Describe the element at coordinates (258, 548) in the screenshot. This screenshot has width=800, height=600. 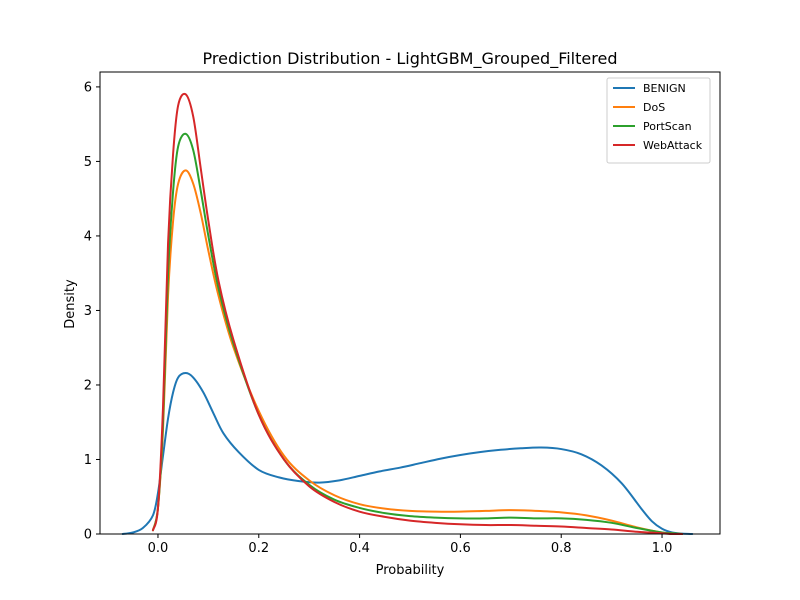
I see `x-tick-label: 0.2` at that location.